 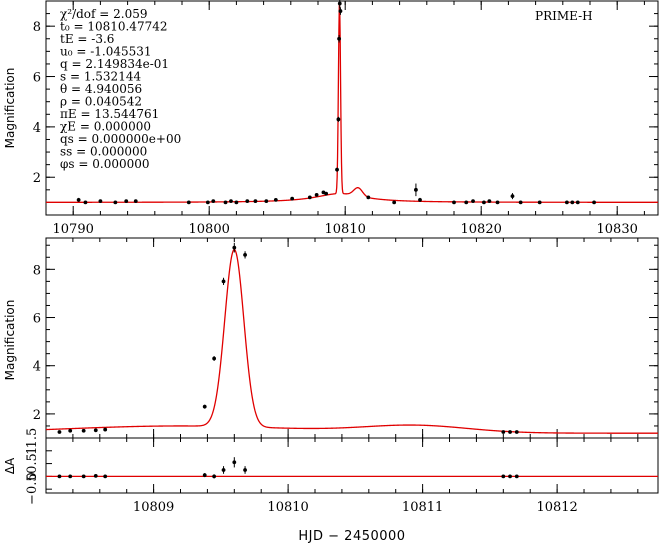 What do you see at coordinates (209, 229) in the screenshot?
I see `x-tick-label: 10800` at bounding box center [209, 229].